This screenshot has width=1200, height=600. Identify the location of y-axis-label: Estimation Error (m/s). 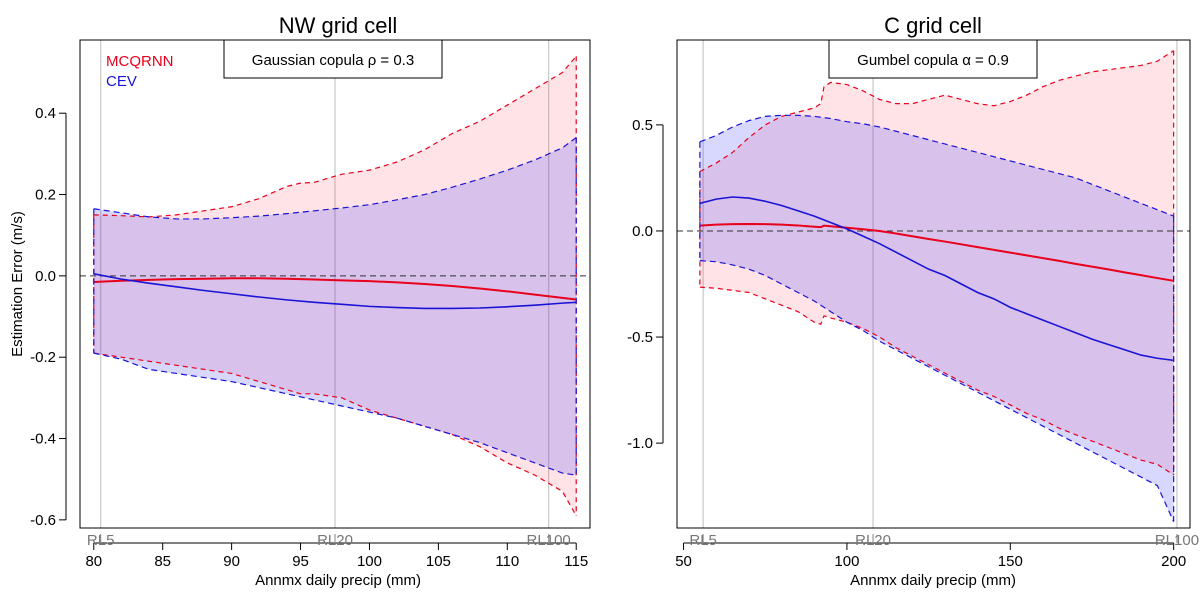
(17, 284).